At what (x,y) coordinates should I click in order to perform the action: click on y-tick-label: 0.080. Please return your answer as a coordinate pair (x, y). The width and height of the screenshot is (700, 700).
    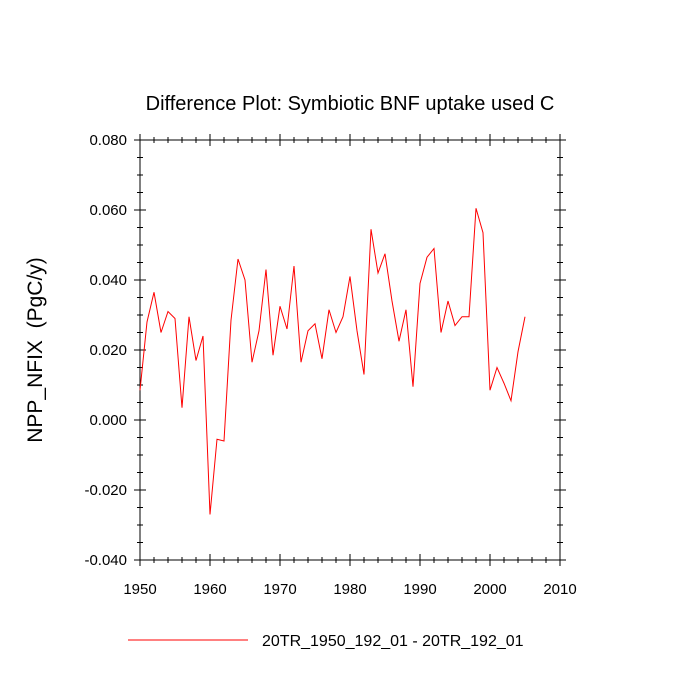
    Looking at the image, I should click on (108, 140).